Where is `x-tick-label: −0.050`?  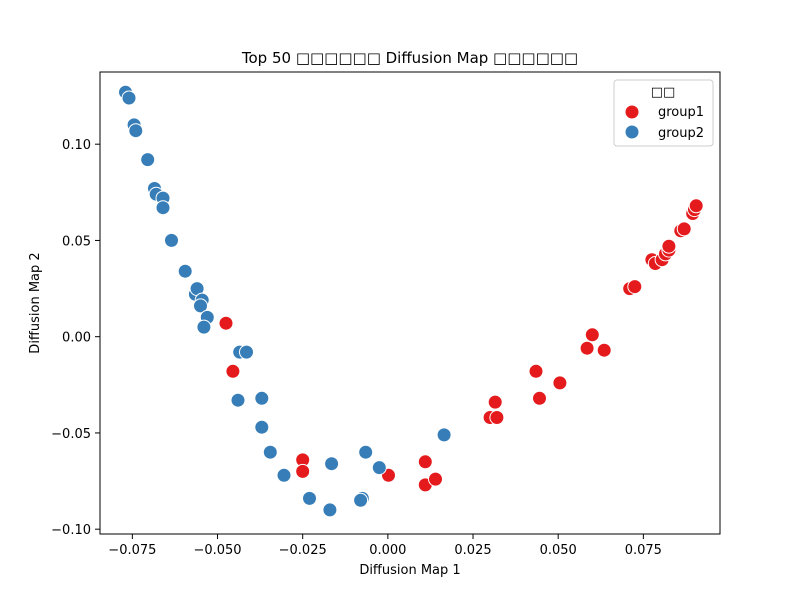 x-tick-label: −0.050 is located at coordinates (217, 550).